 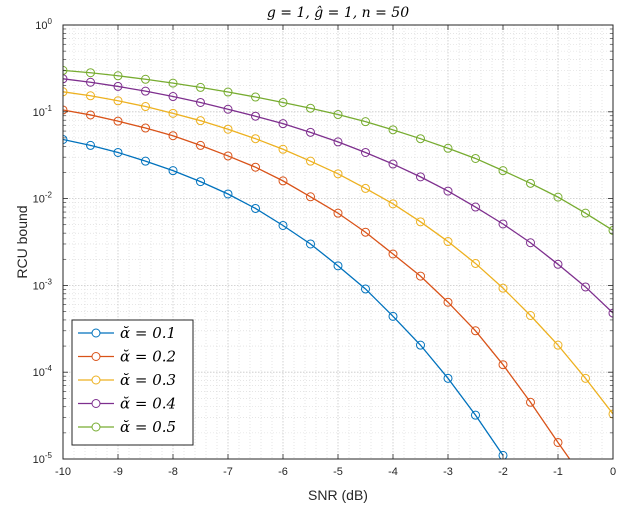 What do you see at coordinates (43, 24) in the screenshot?
I see `y-tick-label: 10⁰` at bounding box center [43, 24].